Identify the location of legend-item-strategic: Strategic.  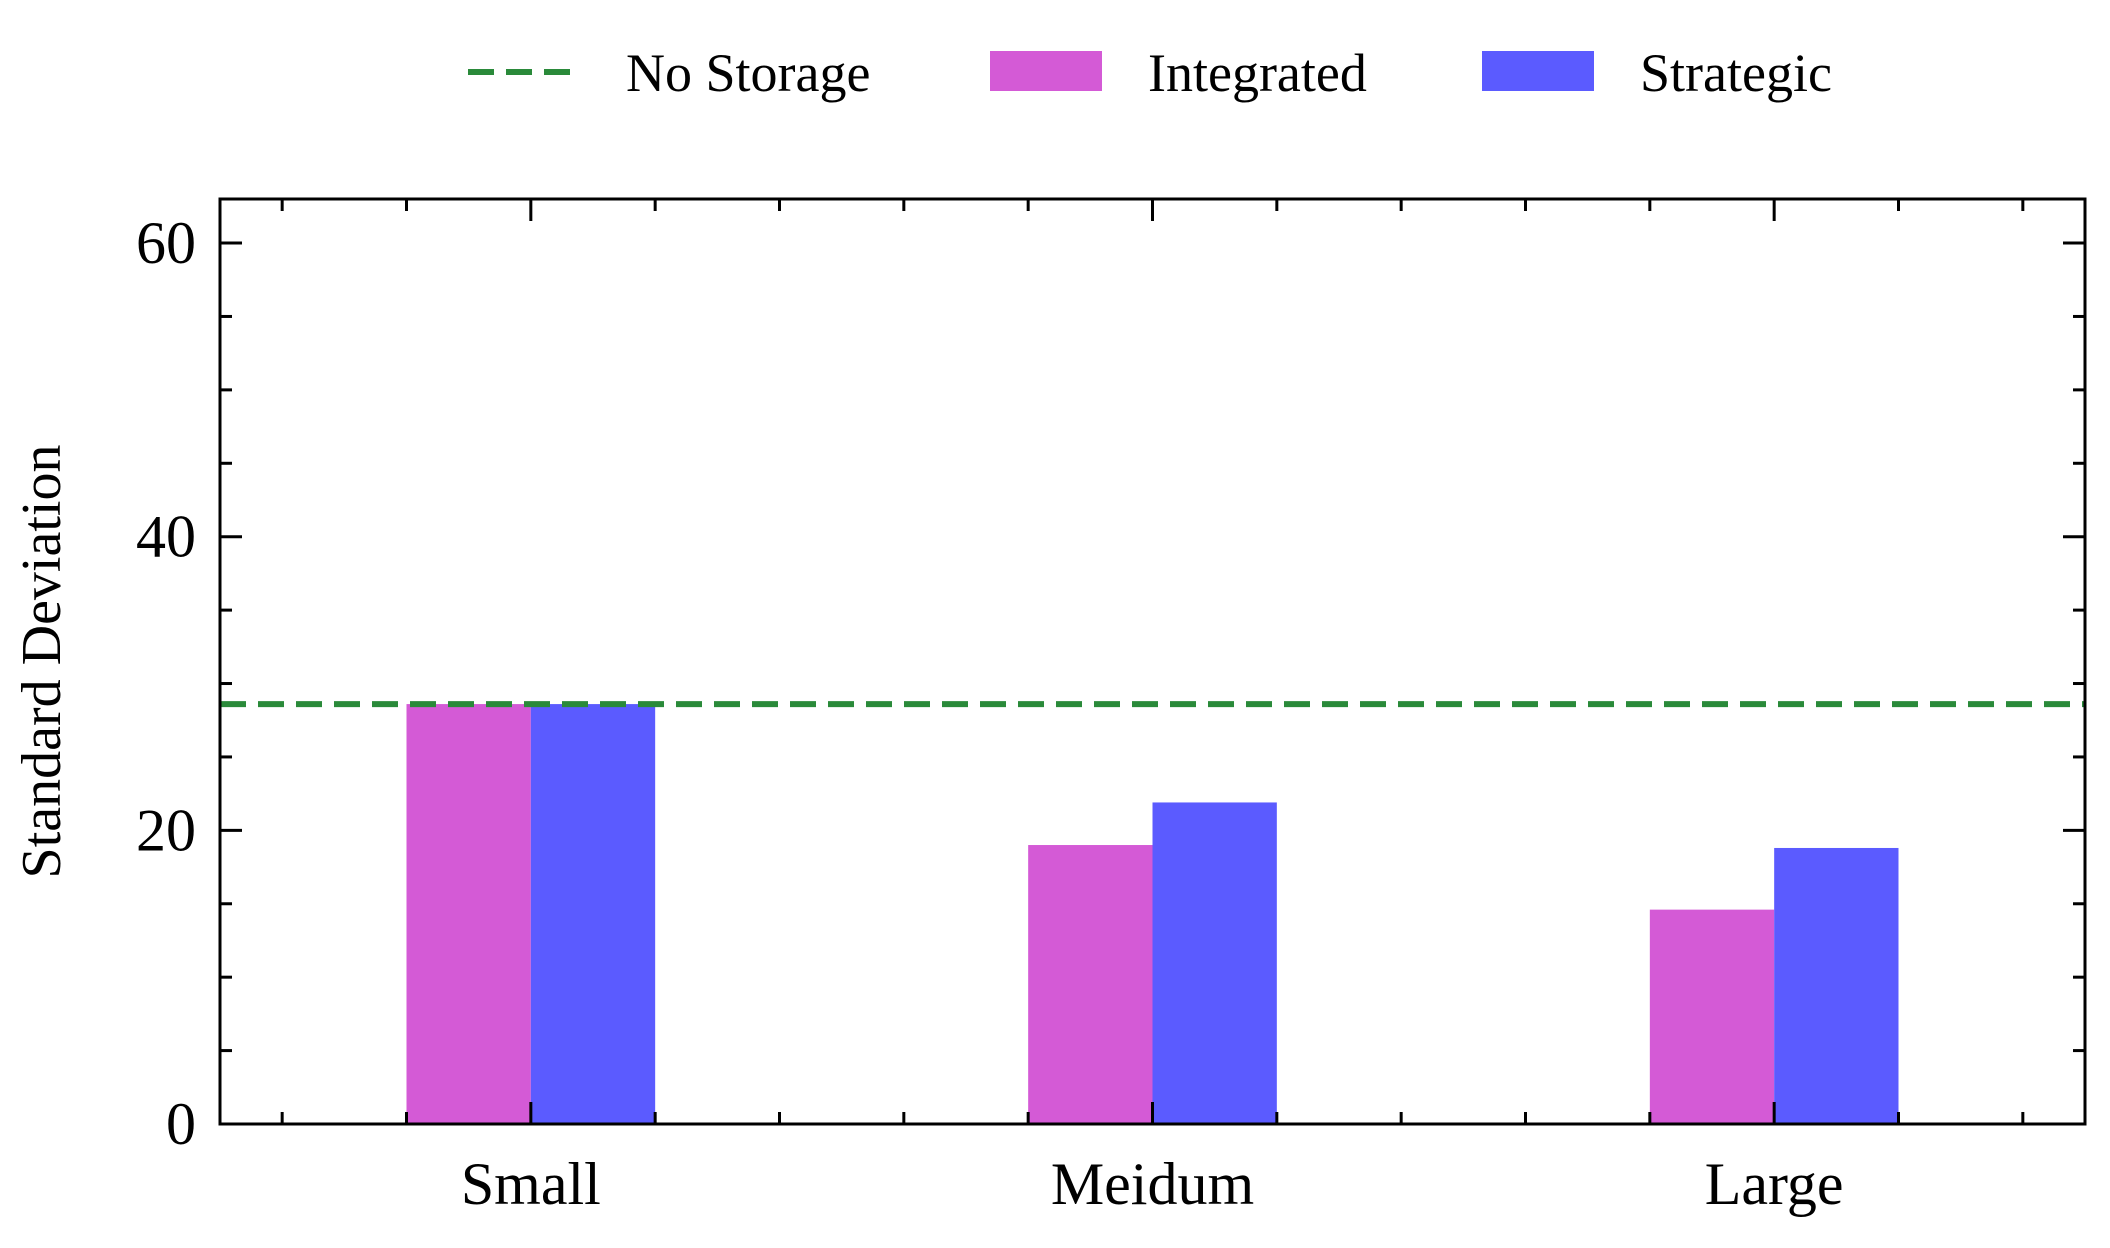
(1657, 73).